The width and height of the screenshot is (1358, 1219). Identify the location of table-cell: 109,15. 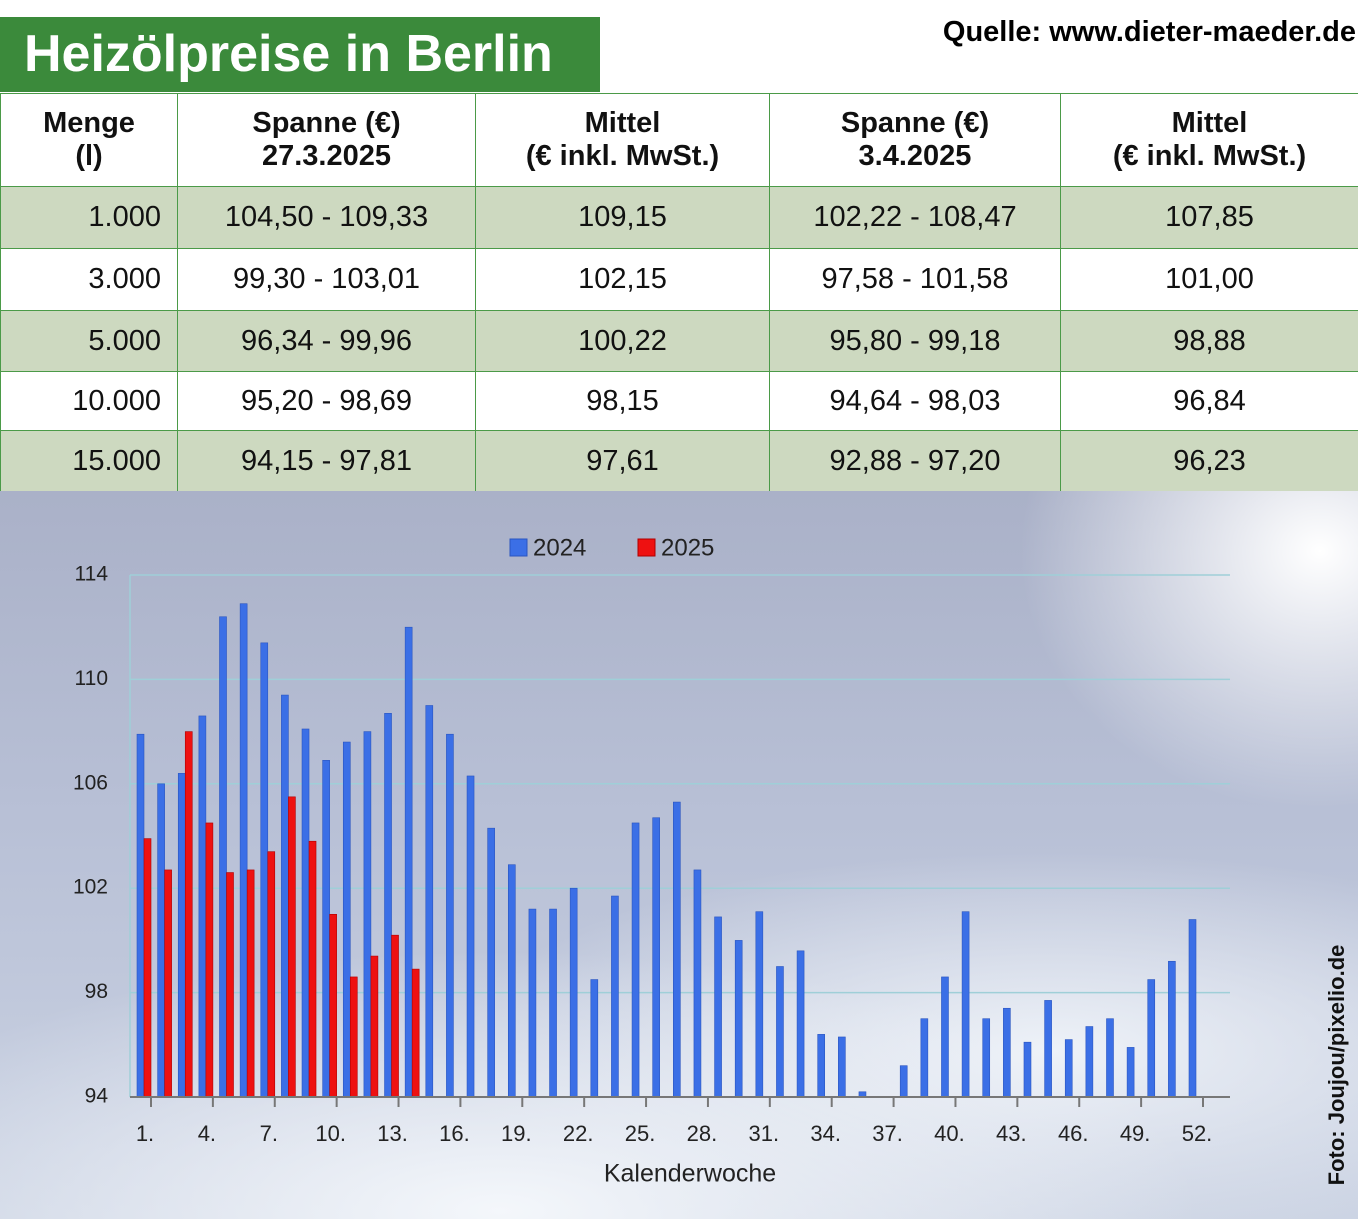
(622, 217).